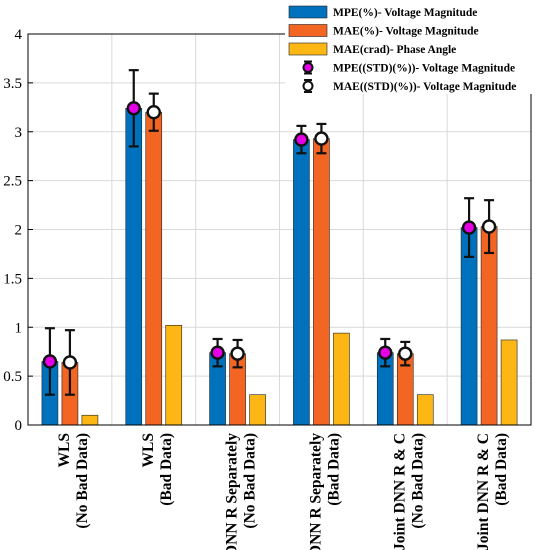 This screenshot has width=542, height=550. I want to click on bar-1-dnn-r-separately-bad-data-, so click(301, 282).